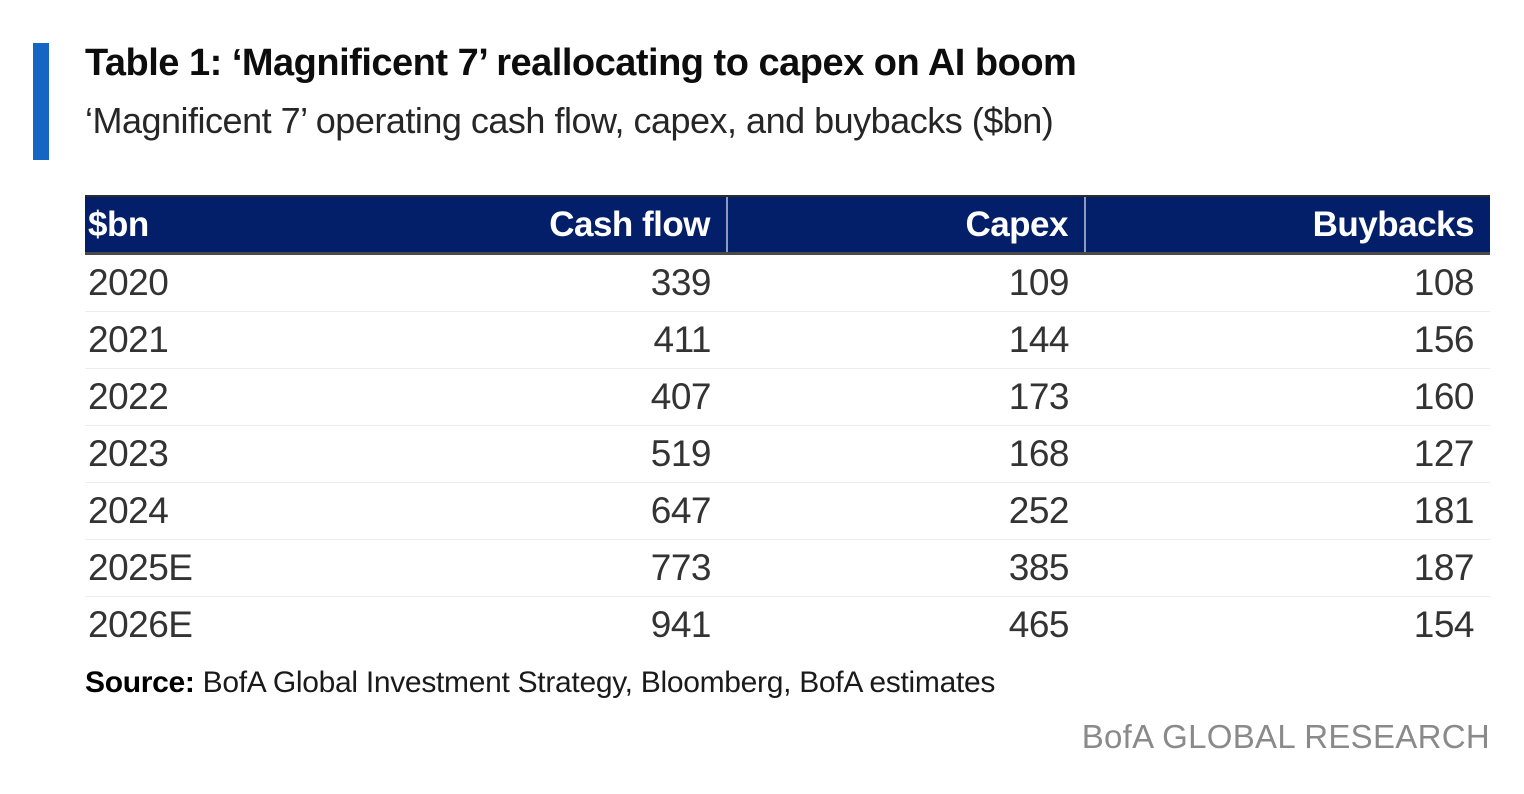 The height and width of the screenshot is (794, 1524). What do you see at coordinates (245, 454) in the screenshot?
I see `year-cell: 2023` at bounding box center [245, 454].